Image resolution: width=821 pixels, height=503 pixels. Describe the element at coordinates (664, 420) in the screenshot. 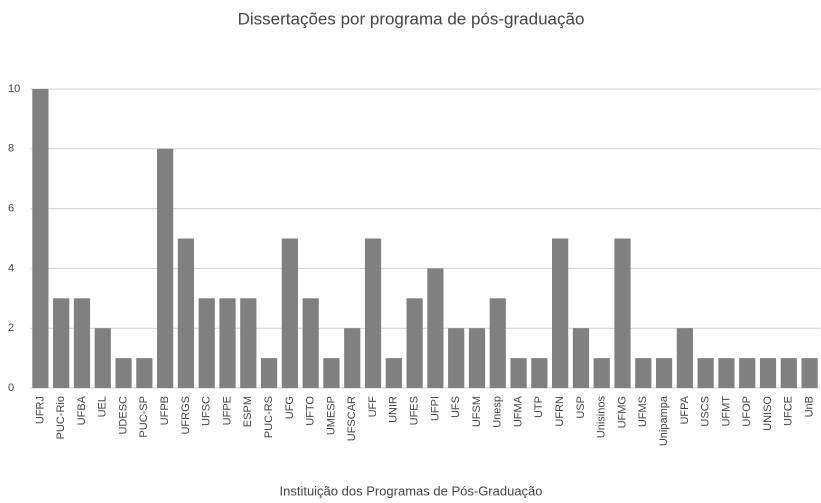

I see `x-tick-label: Unipampa` at that location.